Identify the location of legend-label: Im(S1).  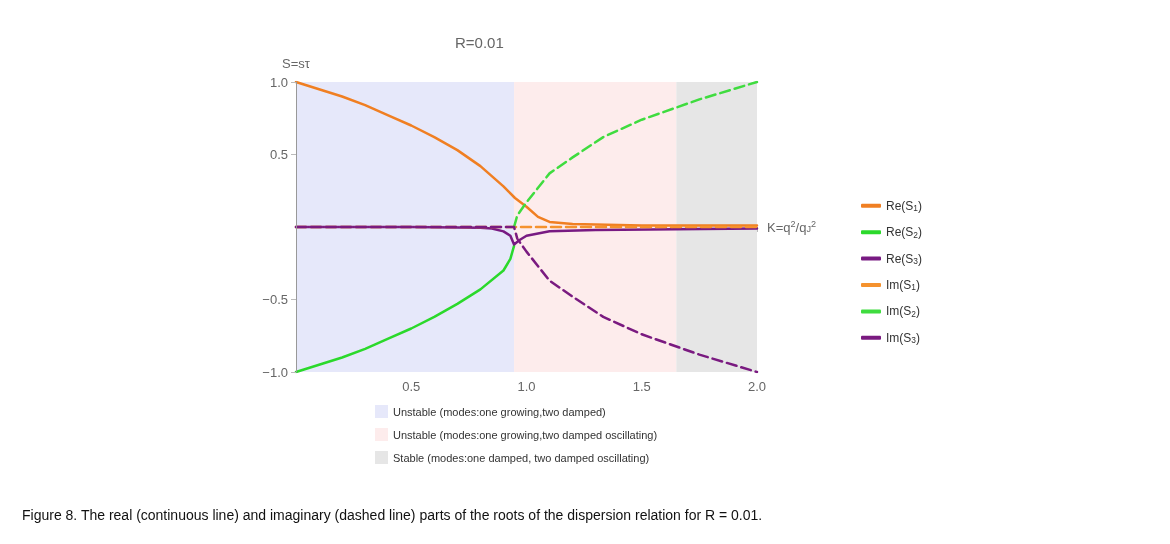
(903, 285).